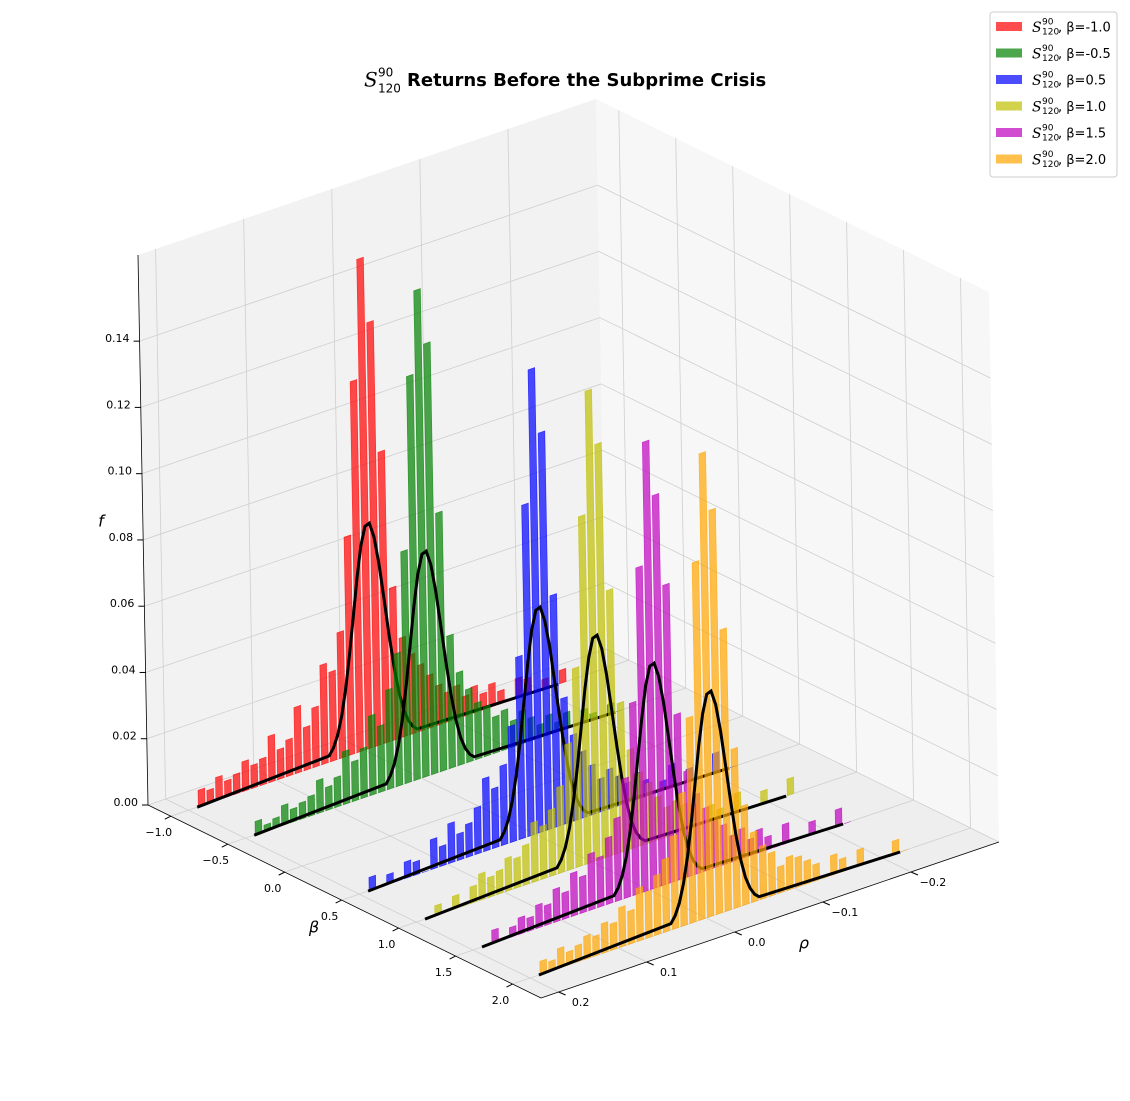 The image size is (1130, 1101). Describe the element at coordinates (158, 832) in the screenshot. I see `y-tick-label: −1.0` at that location.